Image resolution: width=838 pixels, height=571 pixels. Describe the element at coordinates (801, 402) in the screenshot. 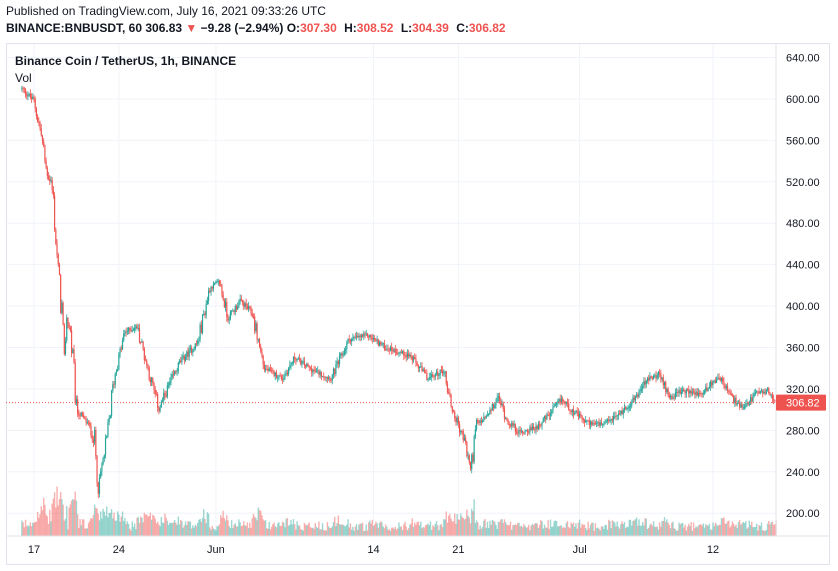

I see `current-price-badge` at that location.